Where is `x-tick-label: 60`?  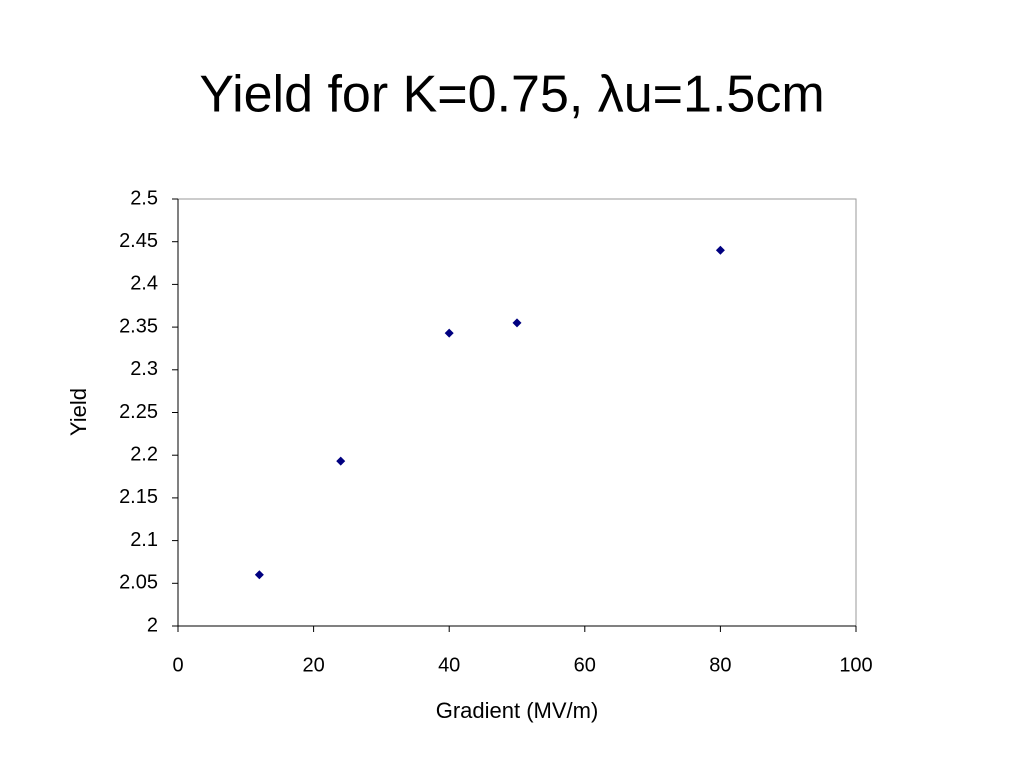
x-tick-label: 60 is located at coordinates (585, 665).